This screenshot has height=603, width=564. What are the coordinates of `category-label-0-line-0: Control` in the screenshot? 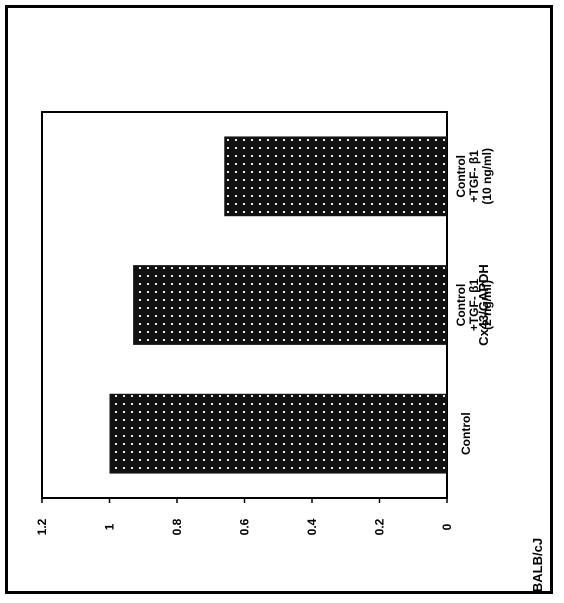 It's located at (466, 433).